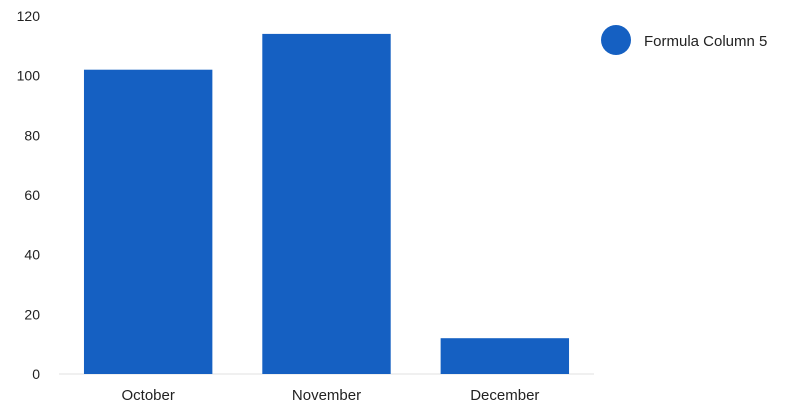 This screenshot has width=806, height=406. What do you see at coordinates (36, 374) in the screenshot?
I see `y-tick-label: 0` at bounding box center [36, 374].